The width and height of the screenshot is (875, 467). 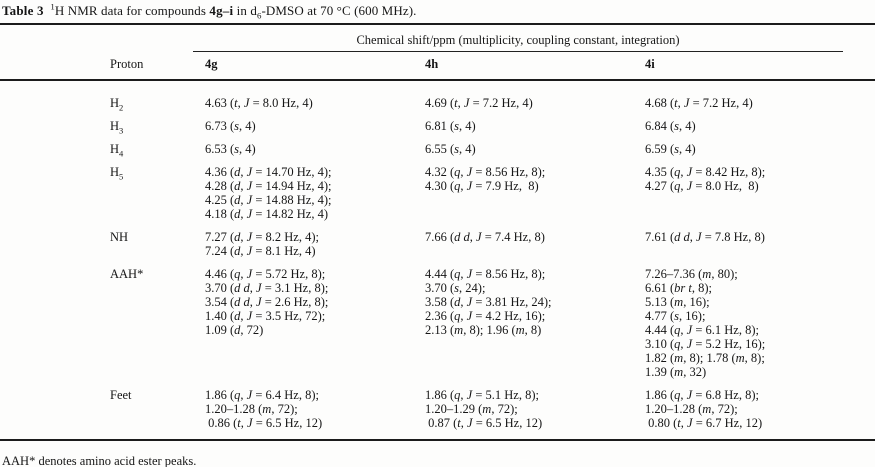 I want to click on proton-label: NH, so click(x=119, y=237).